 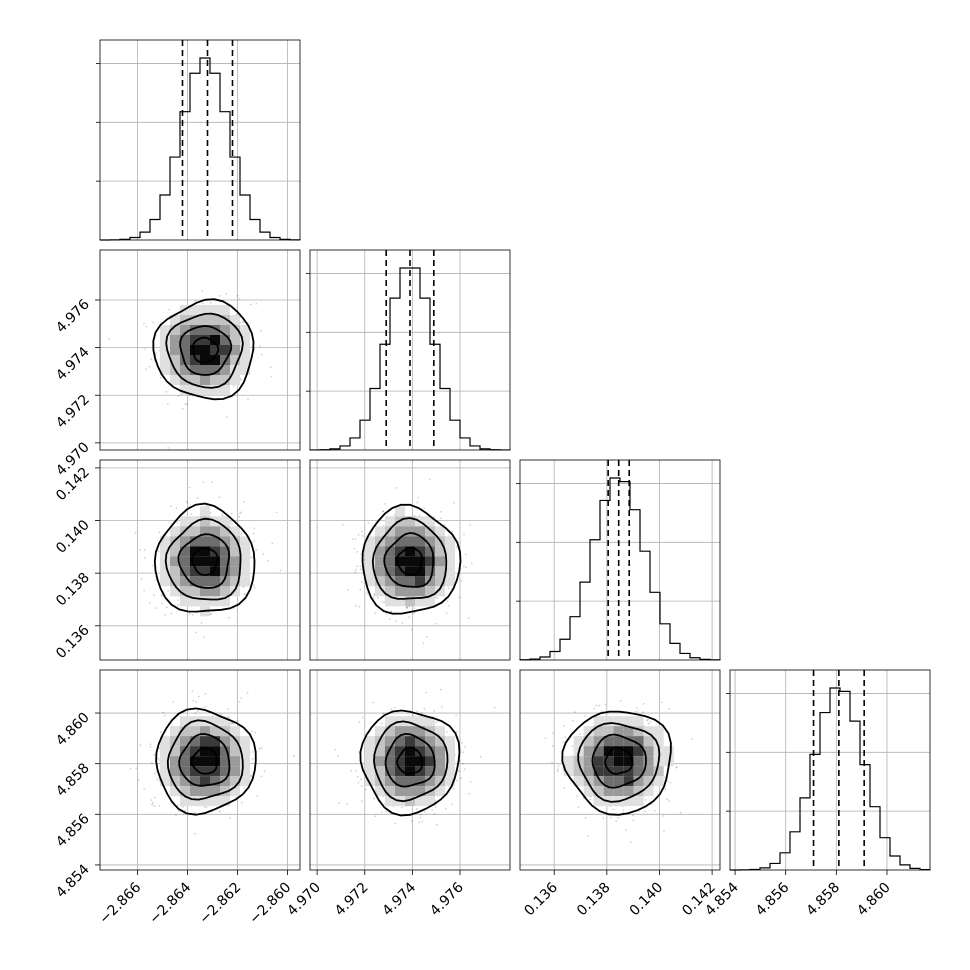 What do you see at coordinates (220, 904) in the screenshot?
I see `xtick-label-0-2: −2.862` at bounding box center [220, 904].